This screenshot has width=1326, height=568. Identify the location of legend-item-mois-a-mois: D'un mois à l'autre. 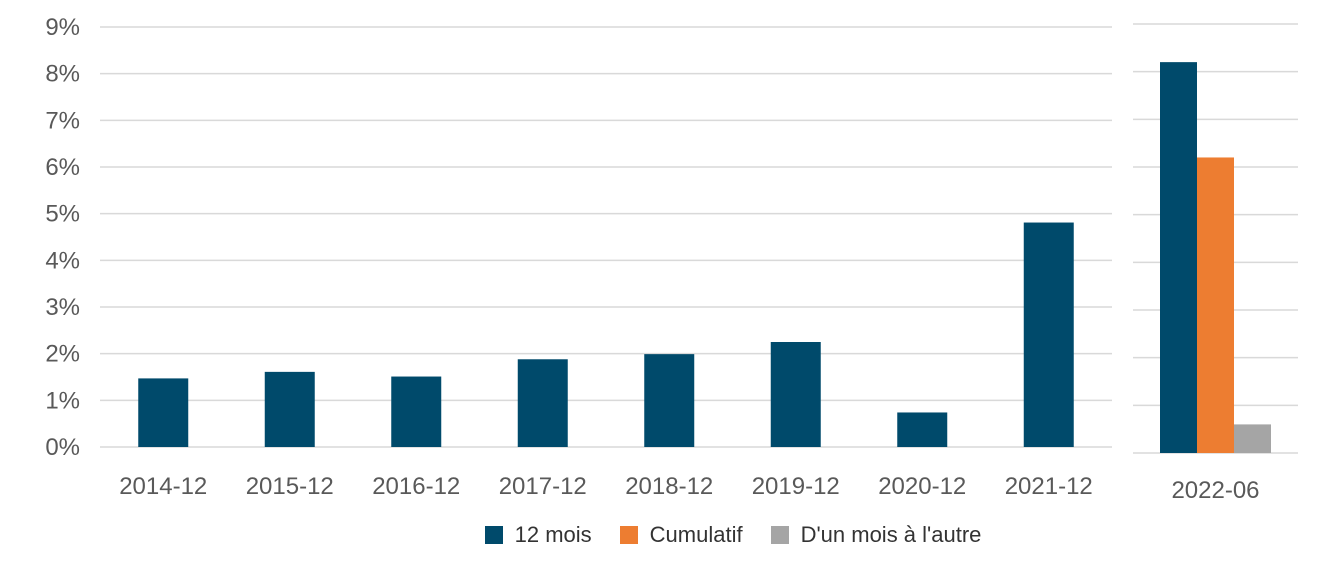
(876, 535).